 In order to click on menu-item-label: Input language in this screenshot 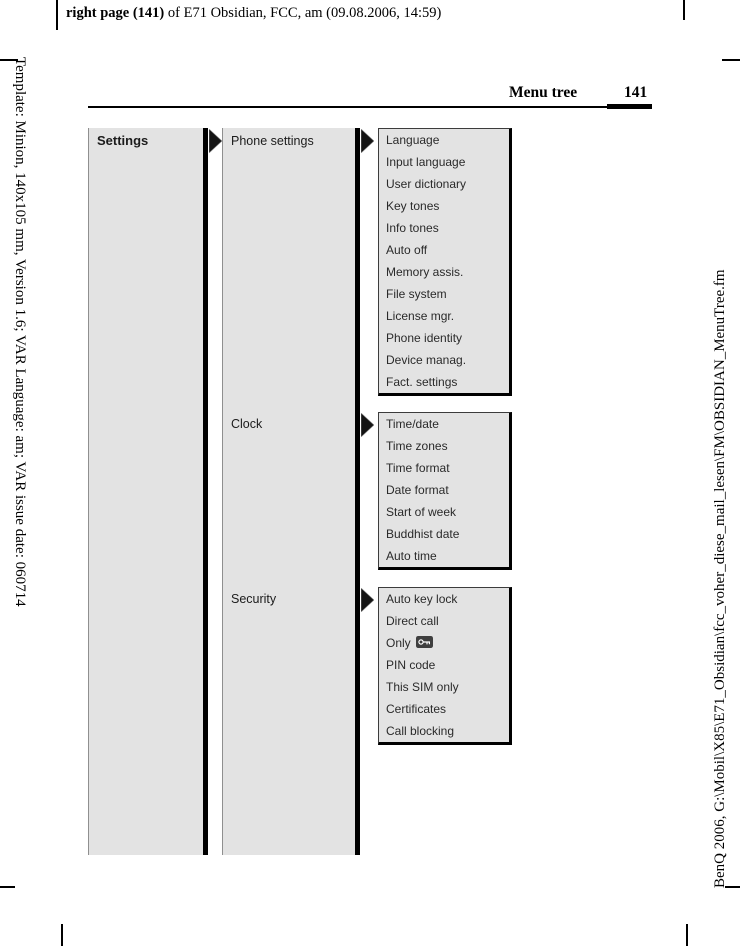, I will do `click(426, 162)`.